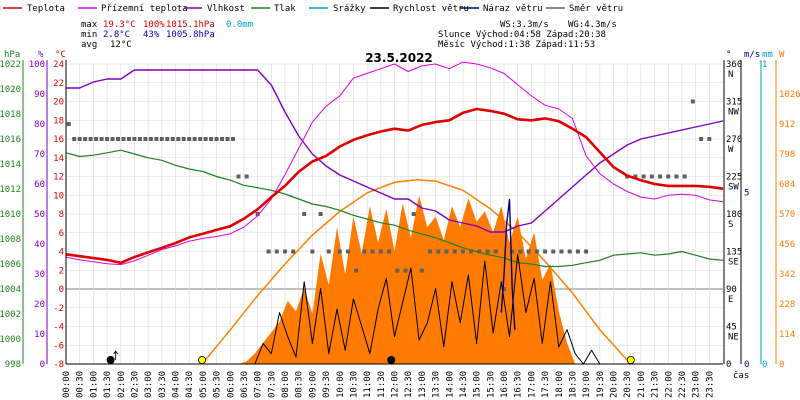  Describe the element at coordinates (752, 55) in the screenshot. I see `wind-axis-label: m/s` at that location.